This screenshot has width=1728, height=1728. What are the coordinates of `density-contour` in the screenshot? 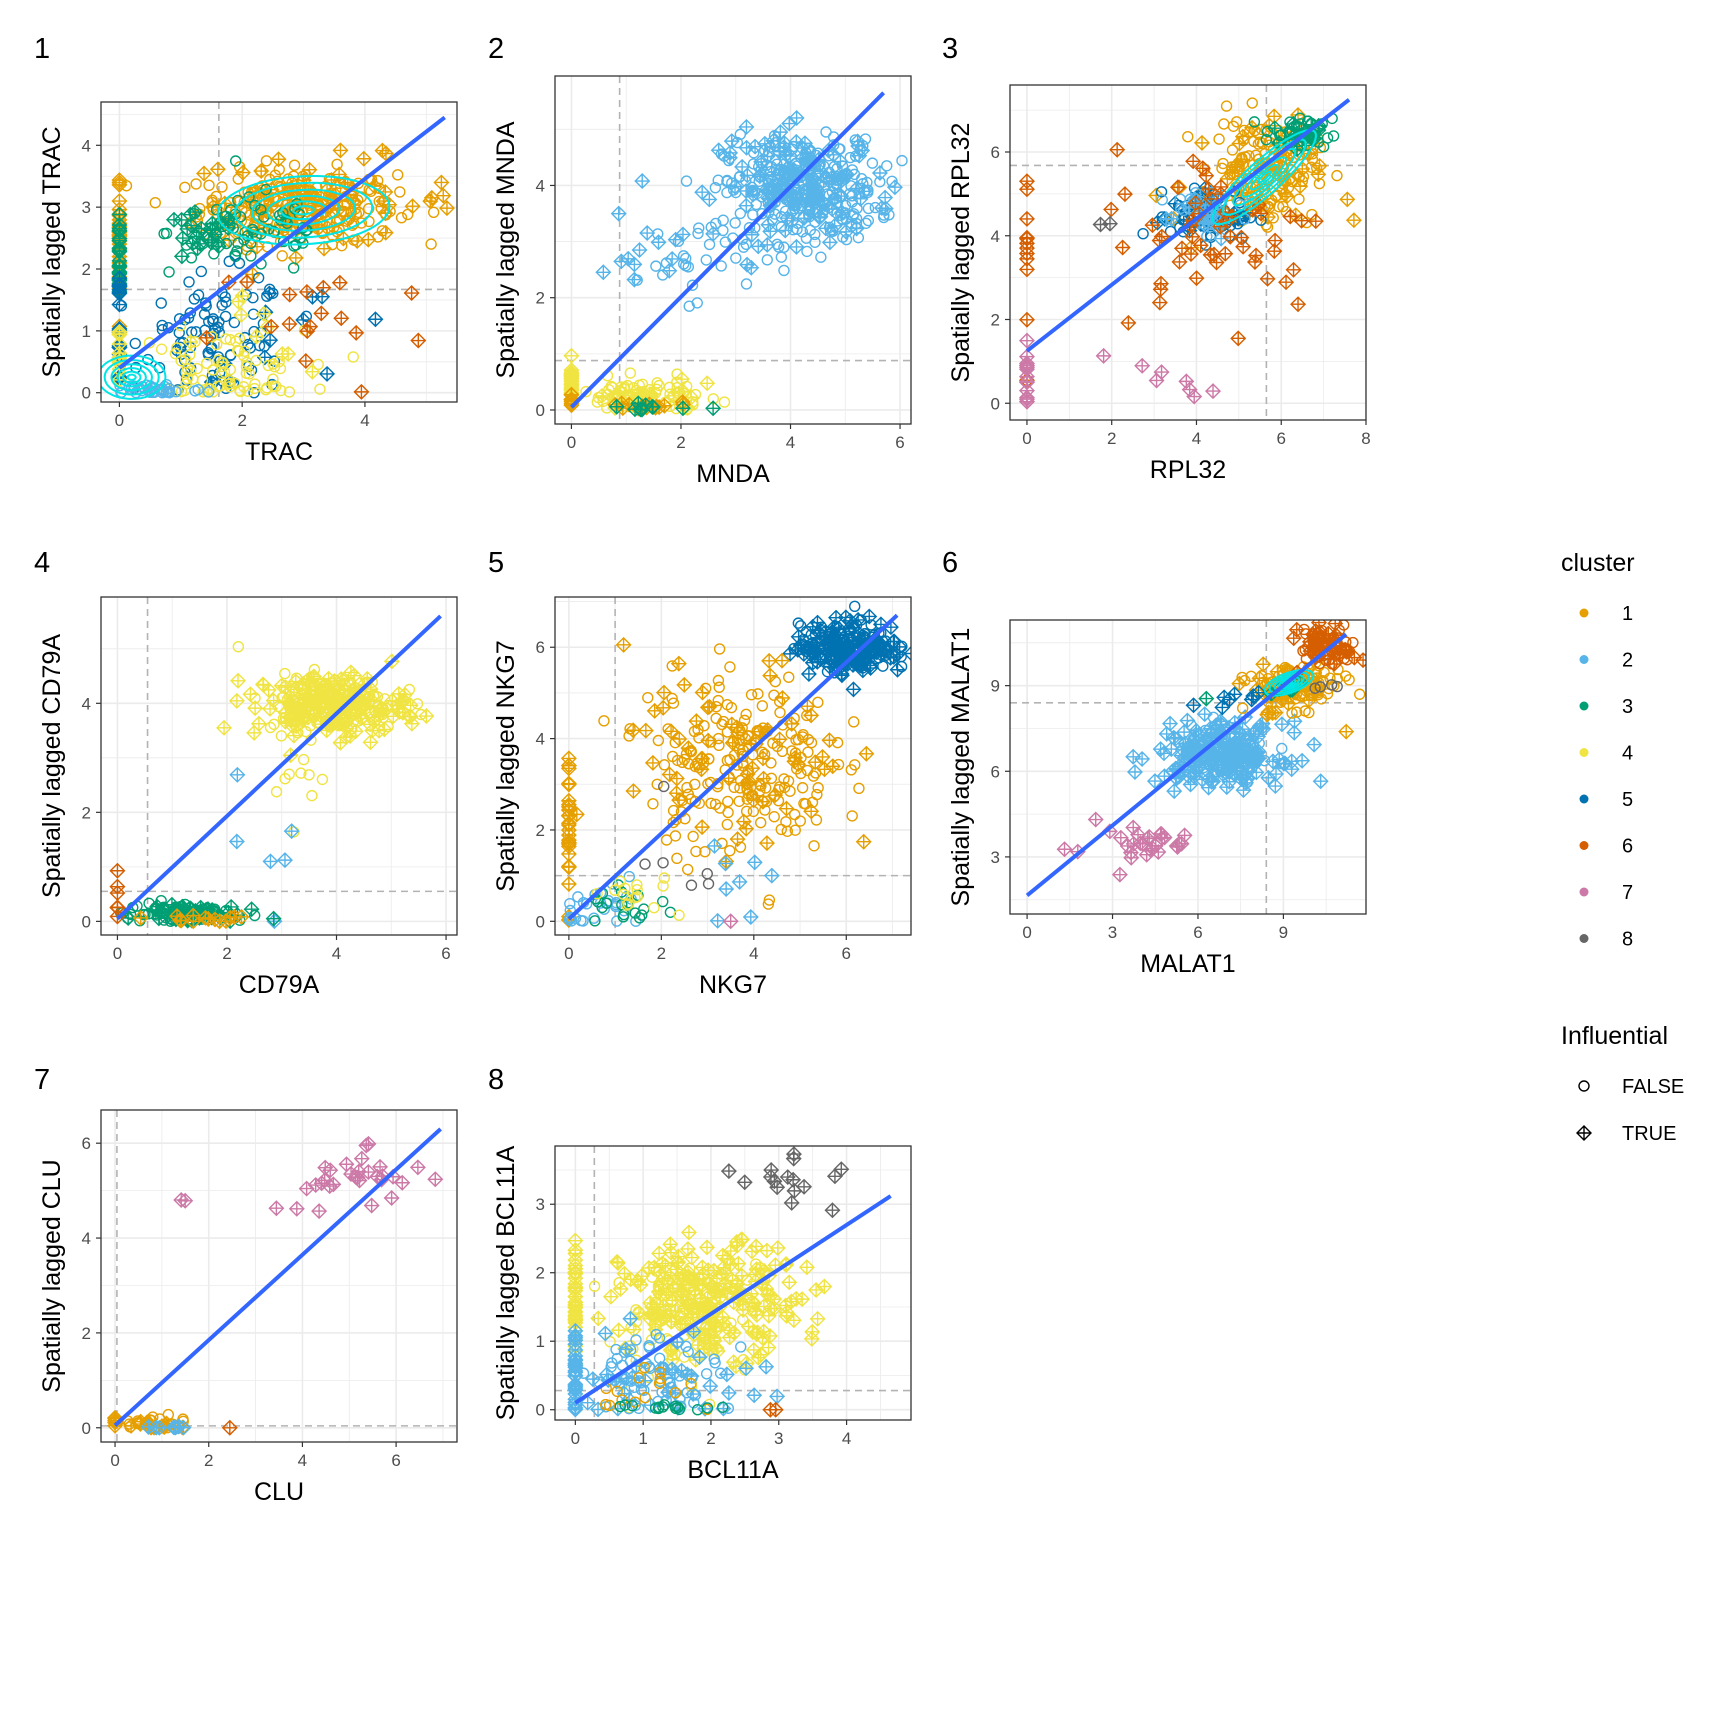 It's located at (131, 377).